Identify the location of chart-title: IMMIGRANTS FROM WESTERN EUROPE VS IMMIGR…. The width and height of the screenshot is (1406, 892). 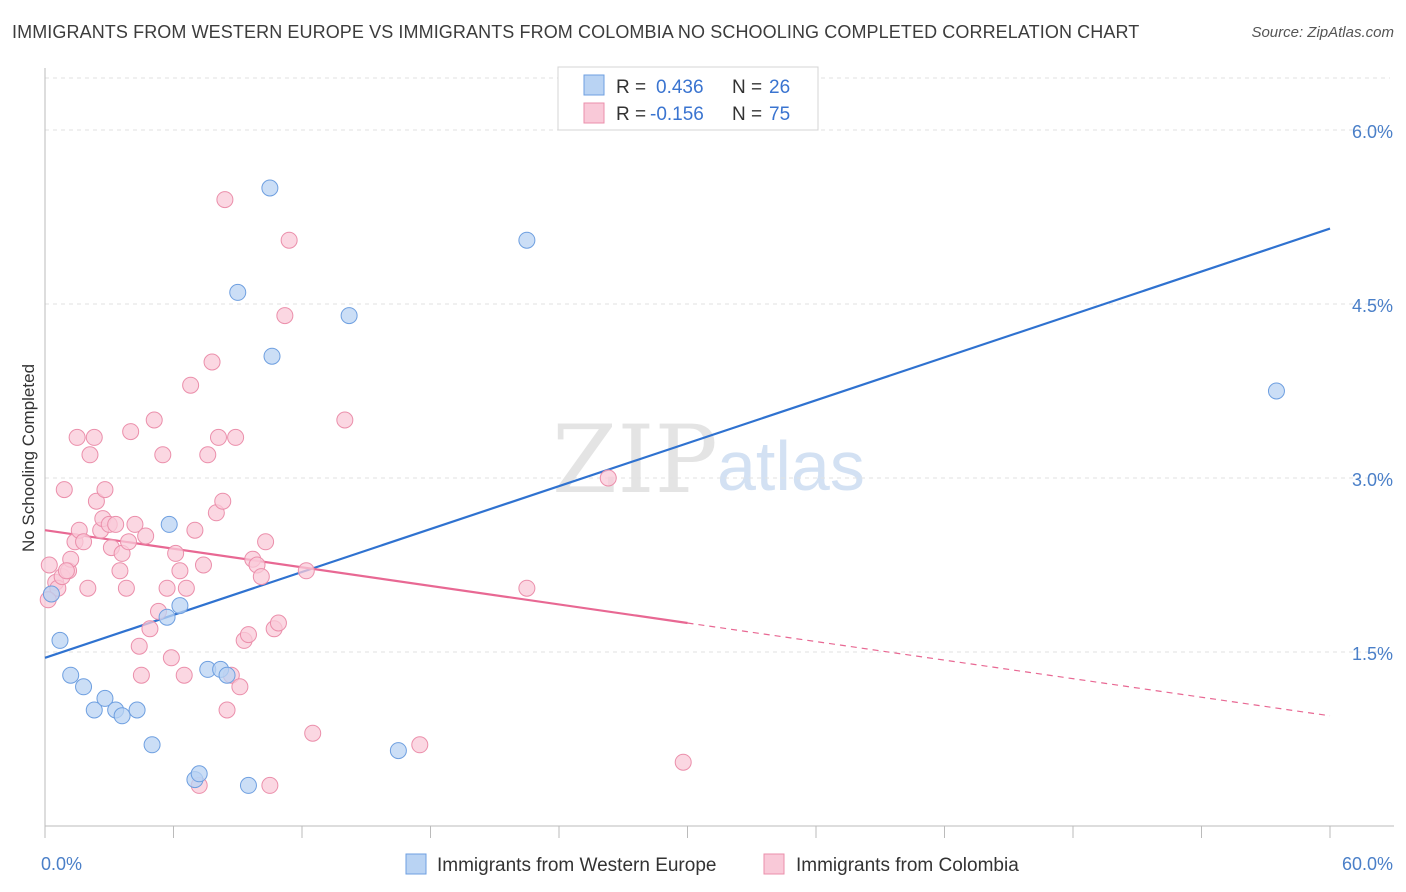
(576, 32).